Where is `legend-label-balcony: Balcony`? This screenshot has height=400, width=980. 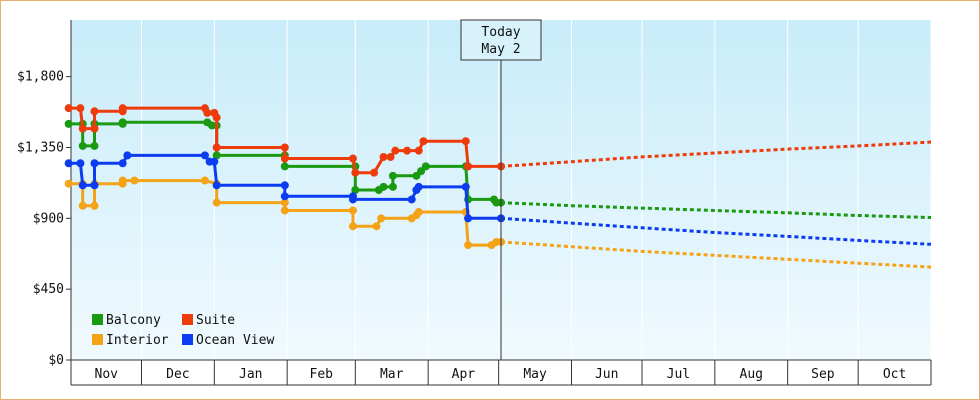 legend-label-balcony: Balcony is located at coordinates (133, 320).